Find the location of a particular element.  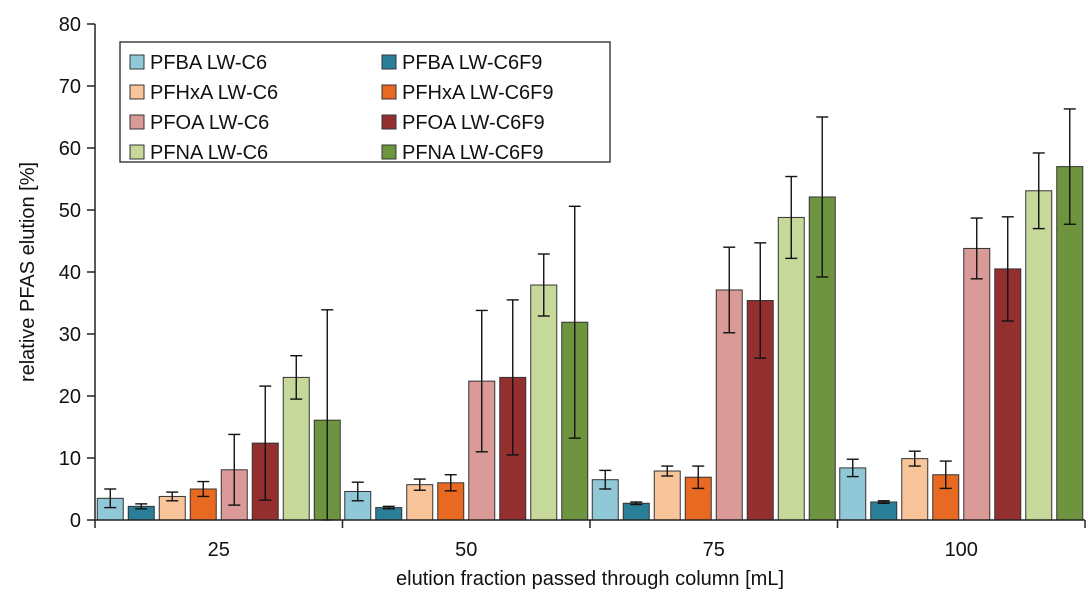

y-tick-label: 30 is located at coordinates (70, 335).